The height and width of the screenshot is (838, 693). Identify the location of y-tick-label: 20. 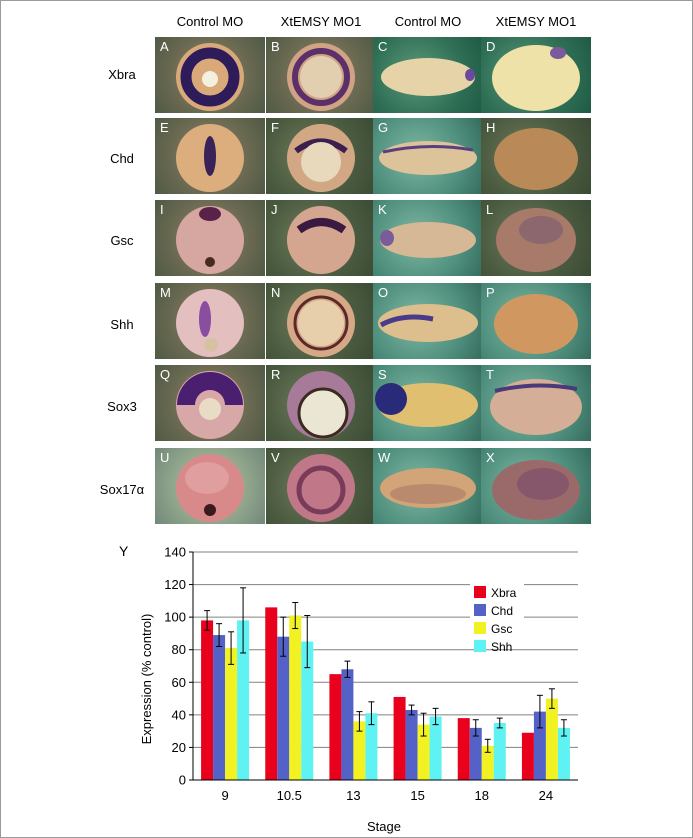
(179, 747).